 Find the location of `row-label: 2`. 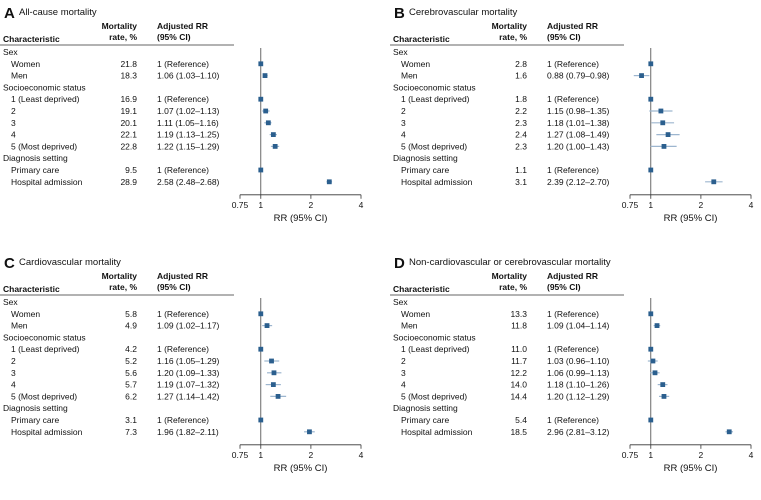

row-label: 2 is located at coordinates (403, 361).